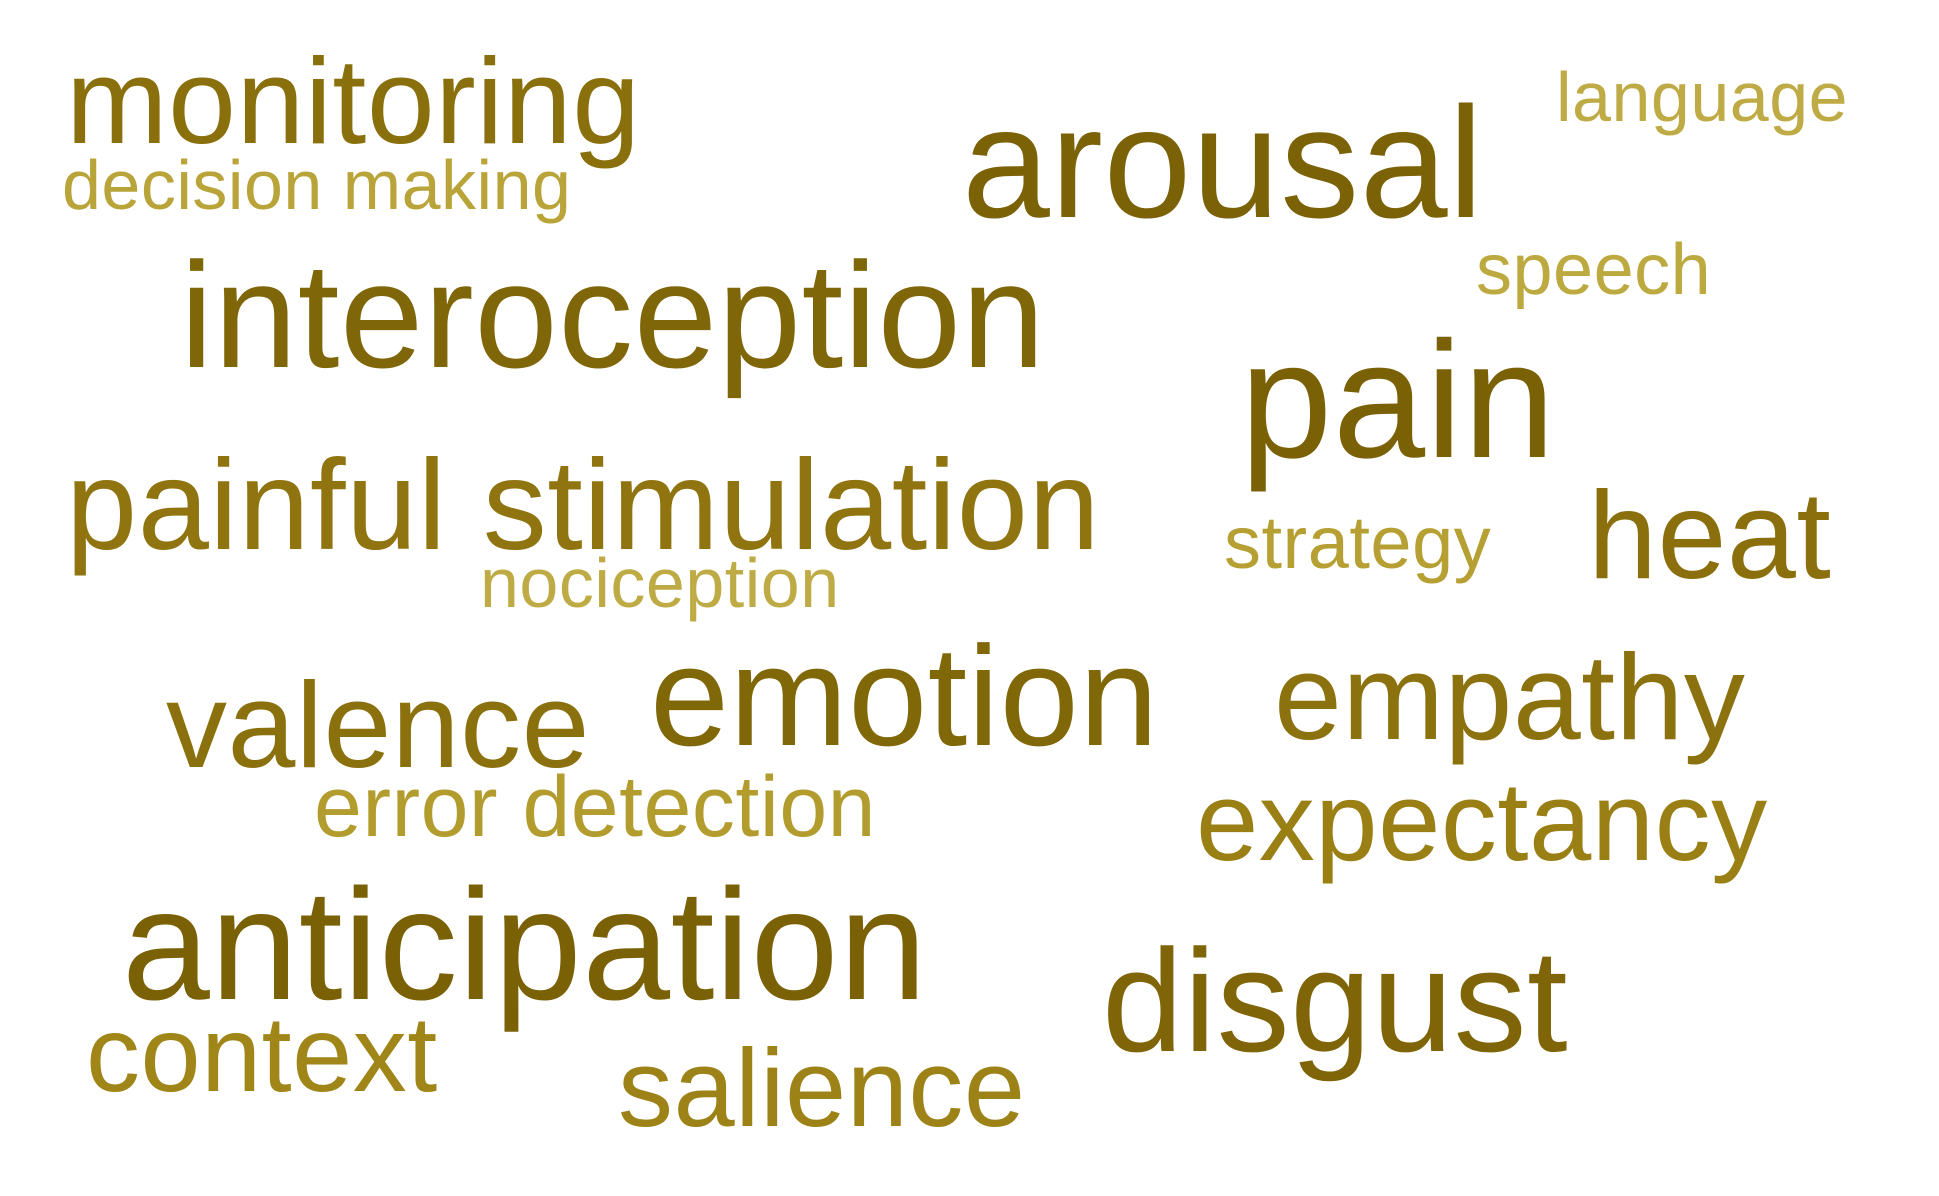 The width and height of the screenshot is (1939, 1196). Describe the element at coordinates (1398, 400) in the screenshot. I see `word-pain: pain` at that location.